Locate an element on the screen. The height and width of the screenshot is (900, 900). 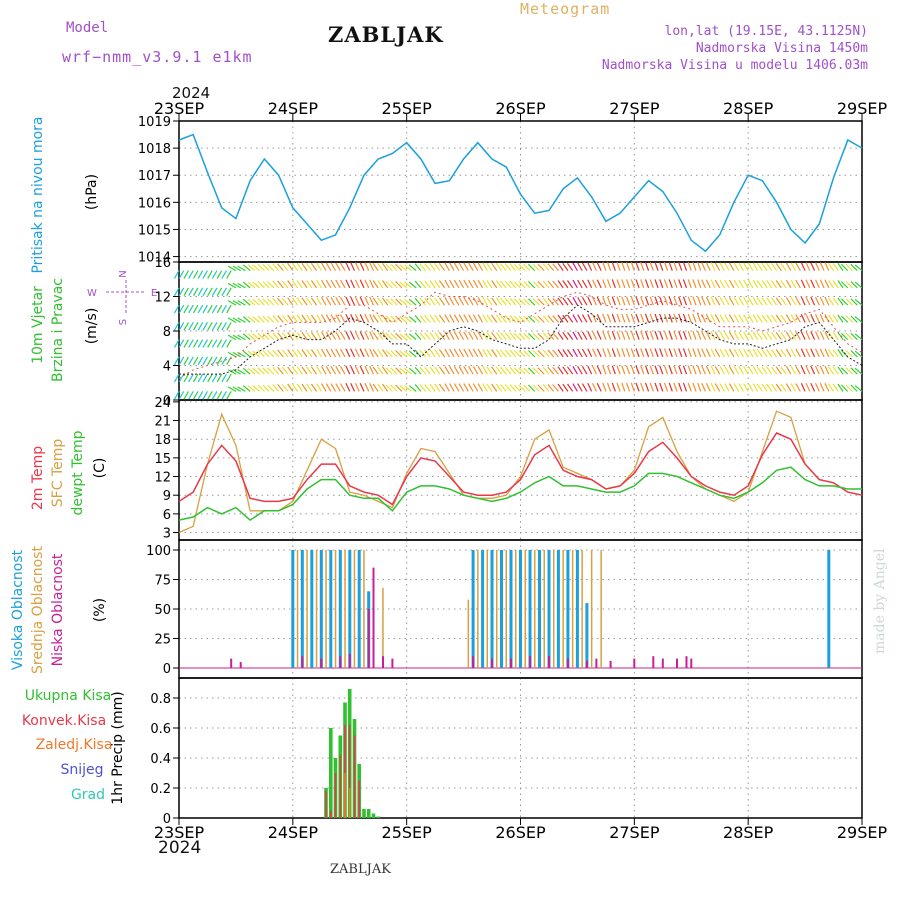
footer-title: ZABLJAK is located at coordinates (360, 869).